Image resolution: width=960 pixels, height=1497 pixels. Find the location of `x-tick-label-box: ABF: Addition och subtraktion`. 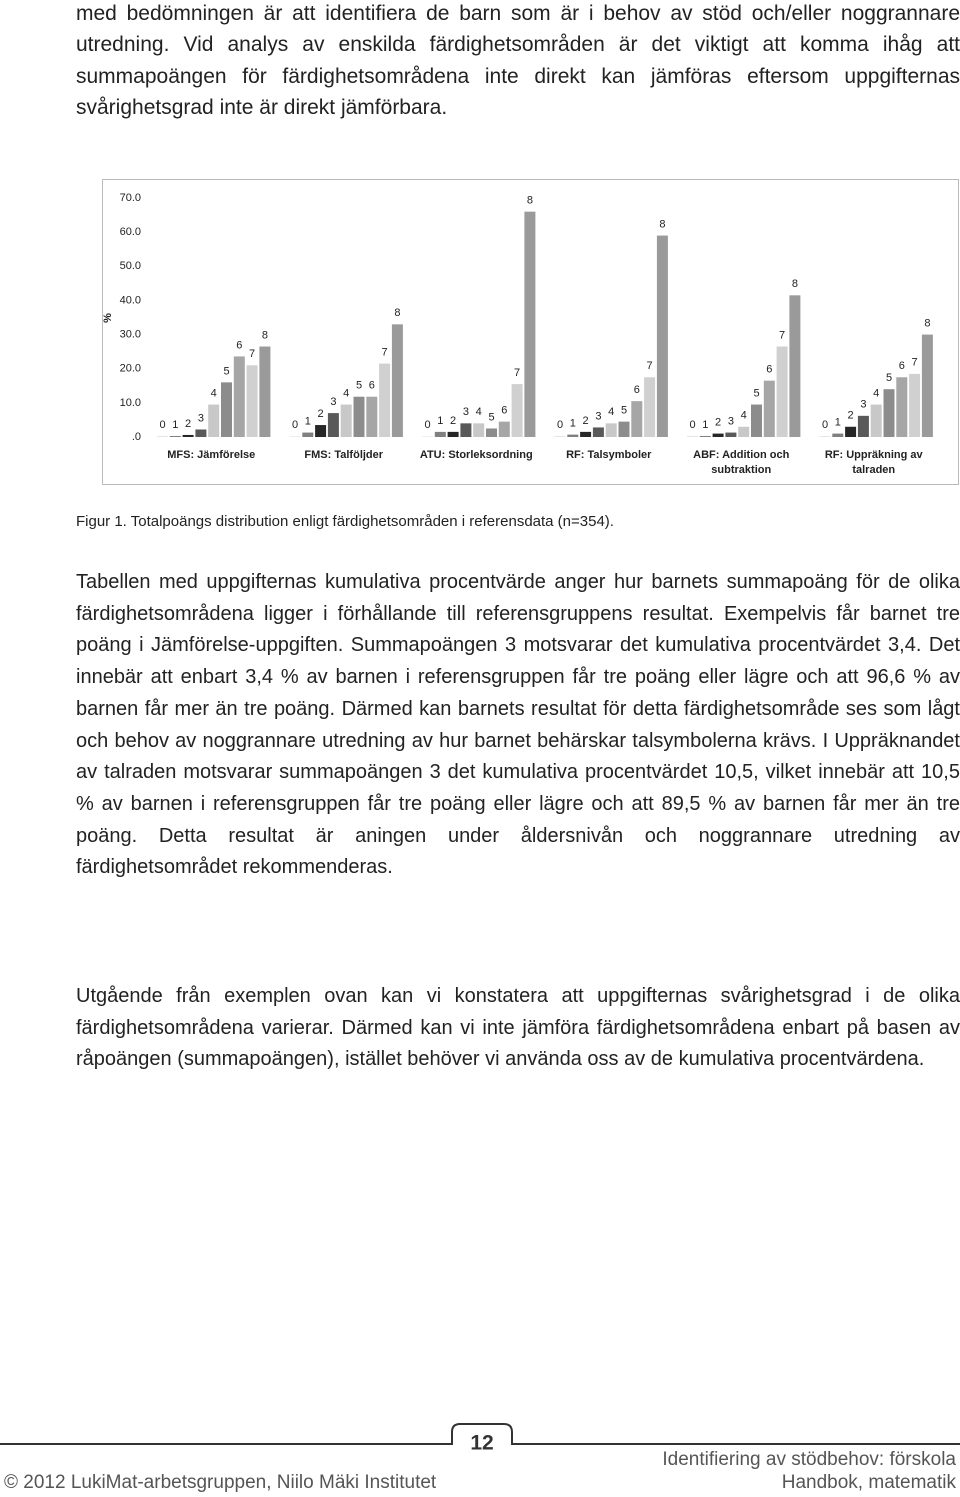

x-tick-label-box: ABF: Addition och subtraktion is located at coordinates (741, 462).